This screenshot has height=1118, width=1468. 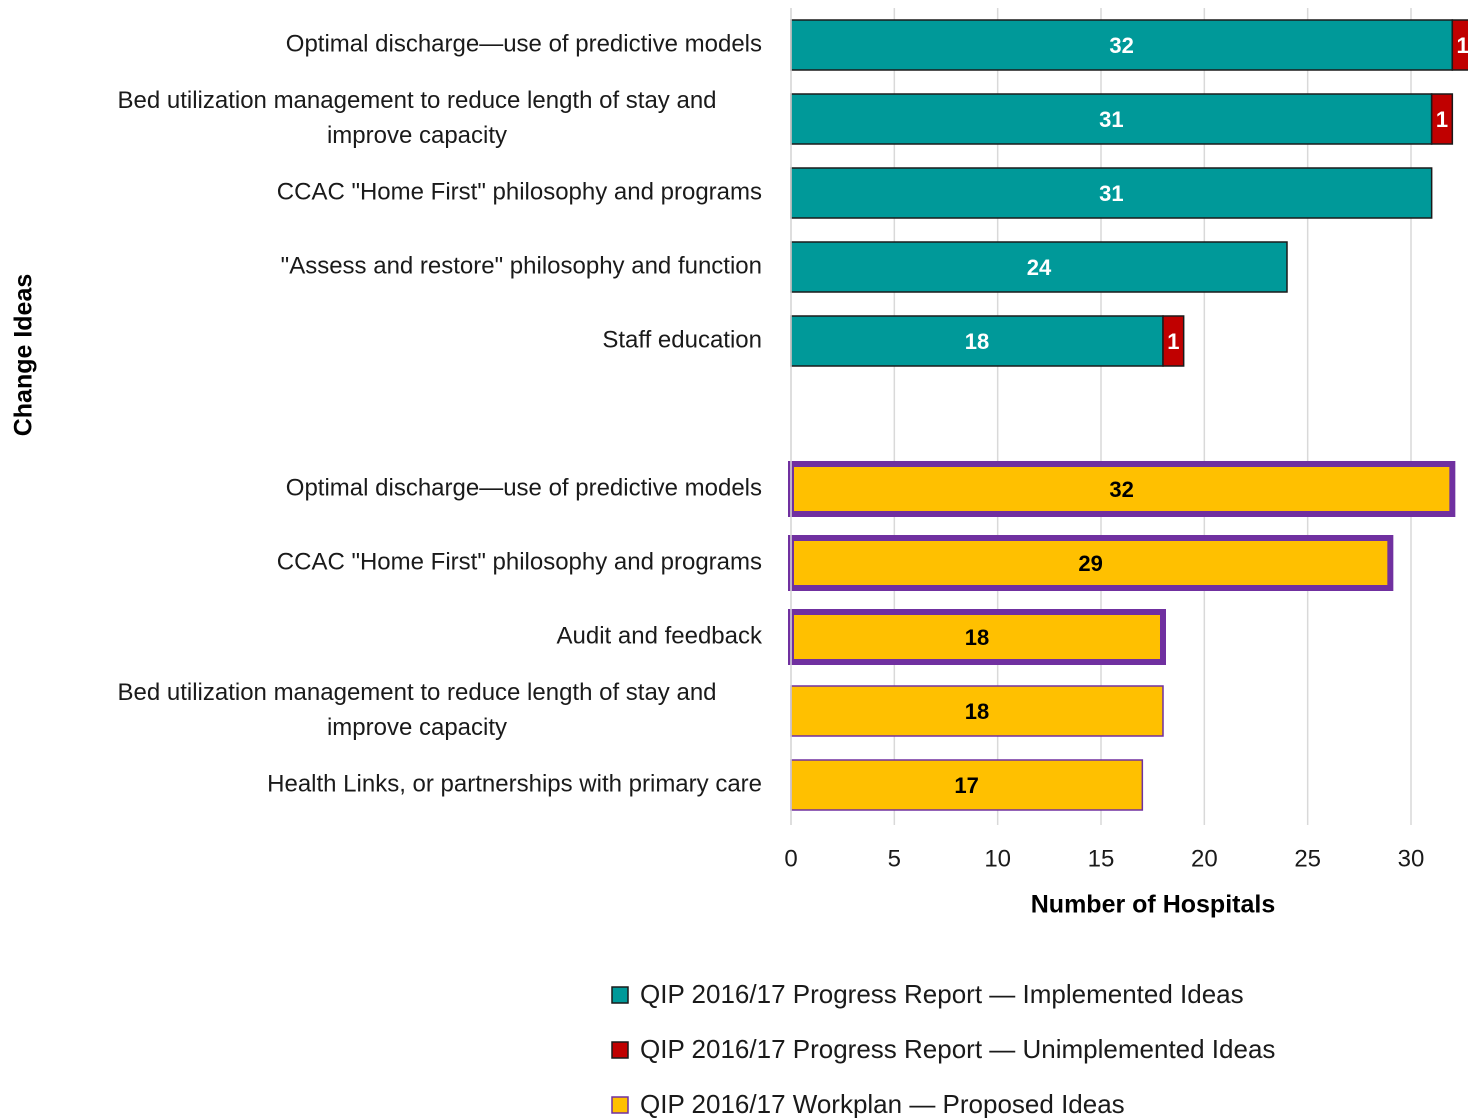 I want to click on x-tick-label: 25, so click(x=1307, y=858).